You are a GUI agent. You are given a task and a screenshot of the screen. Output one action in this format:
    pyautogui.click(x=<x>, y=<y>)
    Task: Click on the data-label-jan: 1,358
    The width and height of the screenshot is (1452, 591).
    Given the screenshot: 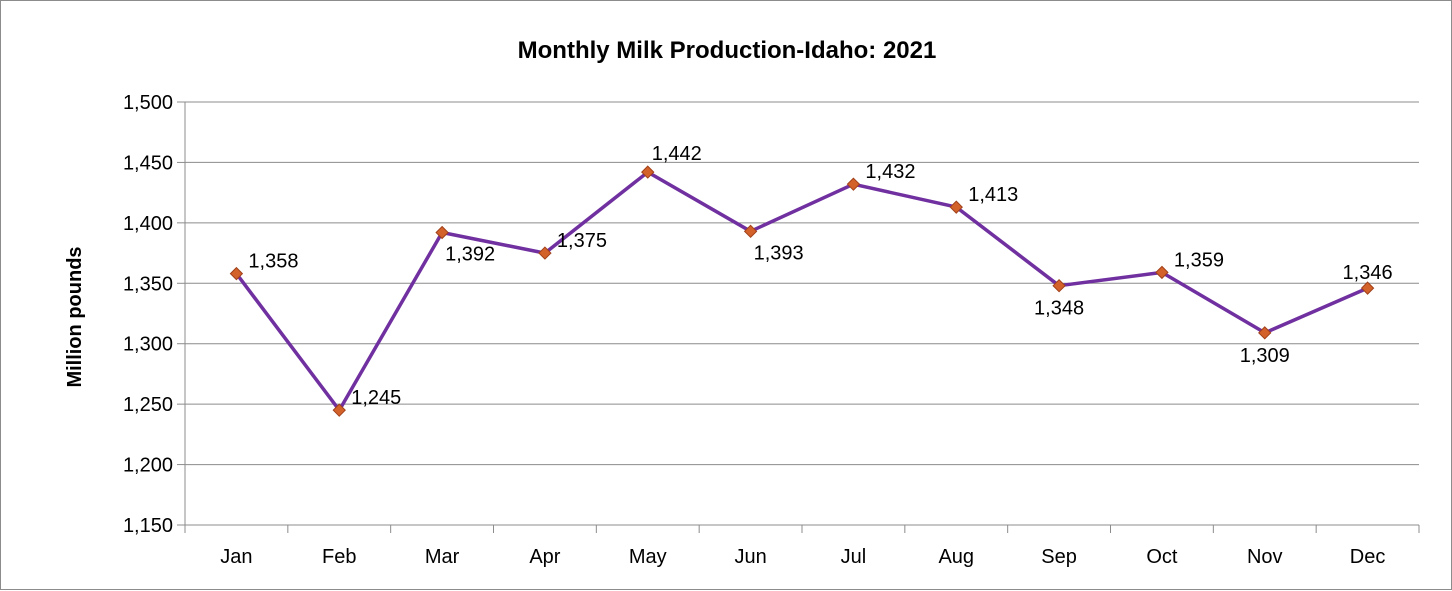 What is the action you would take?
    pyautogui.click(x=273, y=262)
    